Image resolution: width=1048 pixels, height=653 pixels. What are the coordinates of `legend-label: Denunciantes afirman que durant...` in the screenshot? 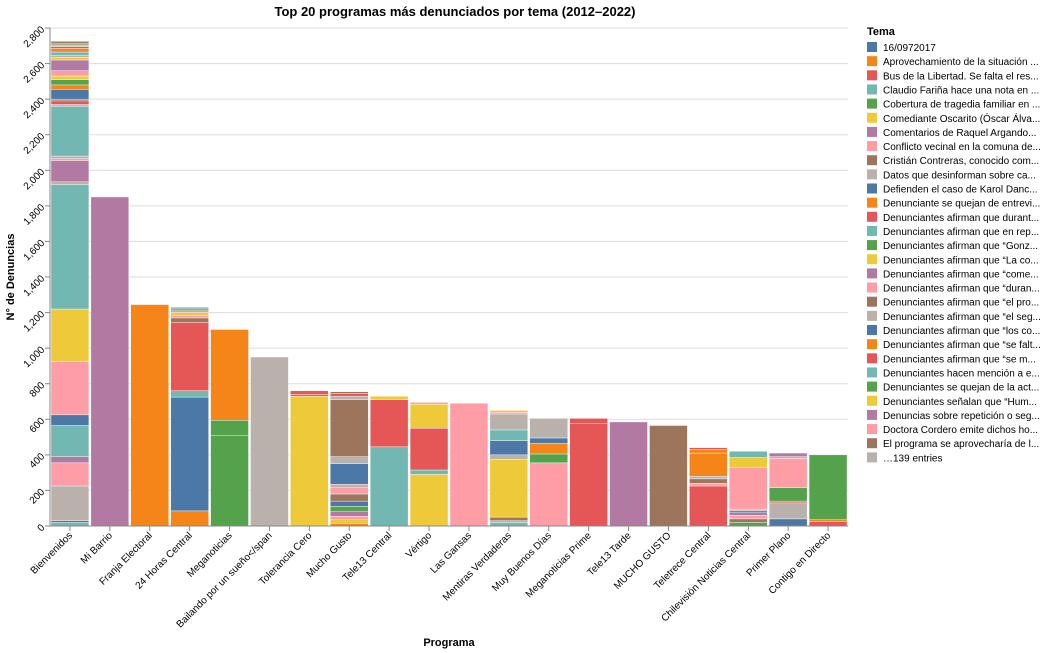 It's located at (961, 218).